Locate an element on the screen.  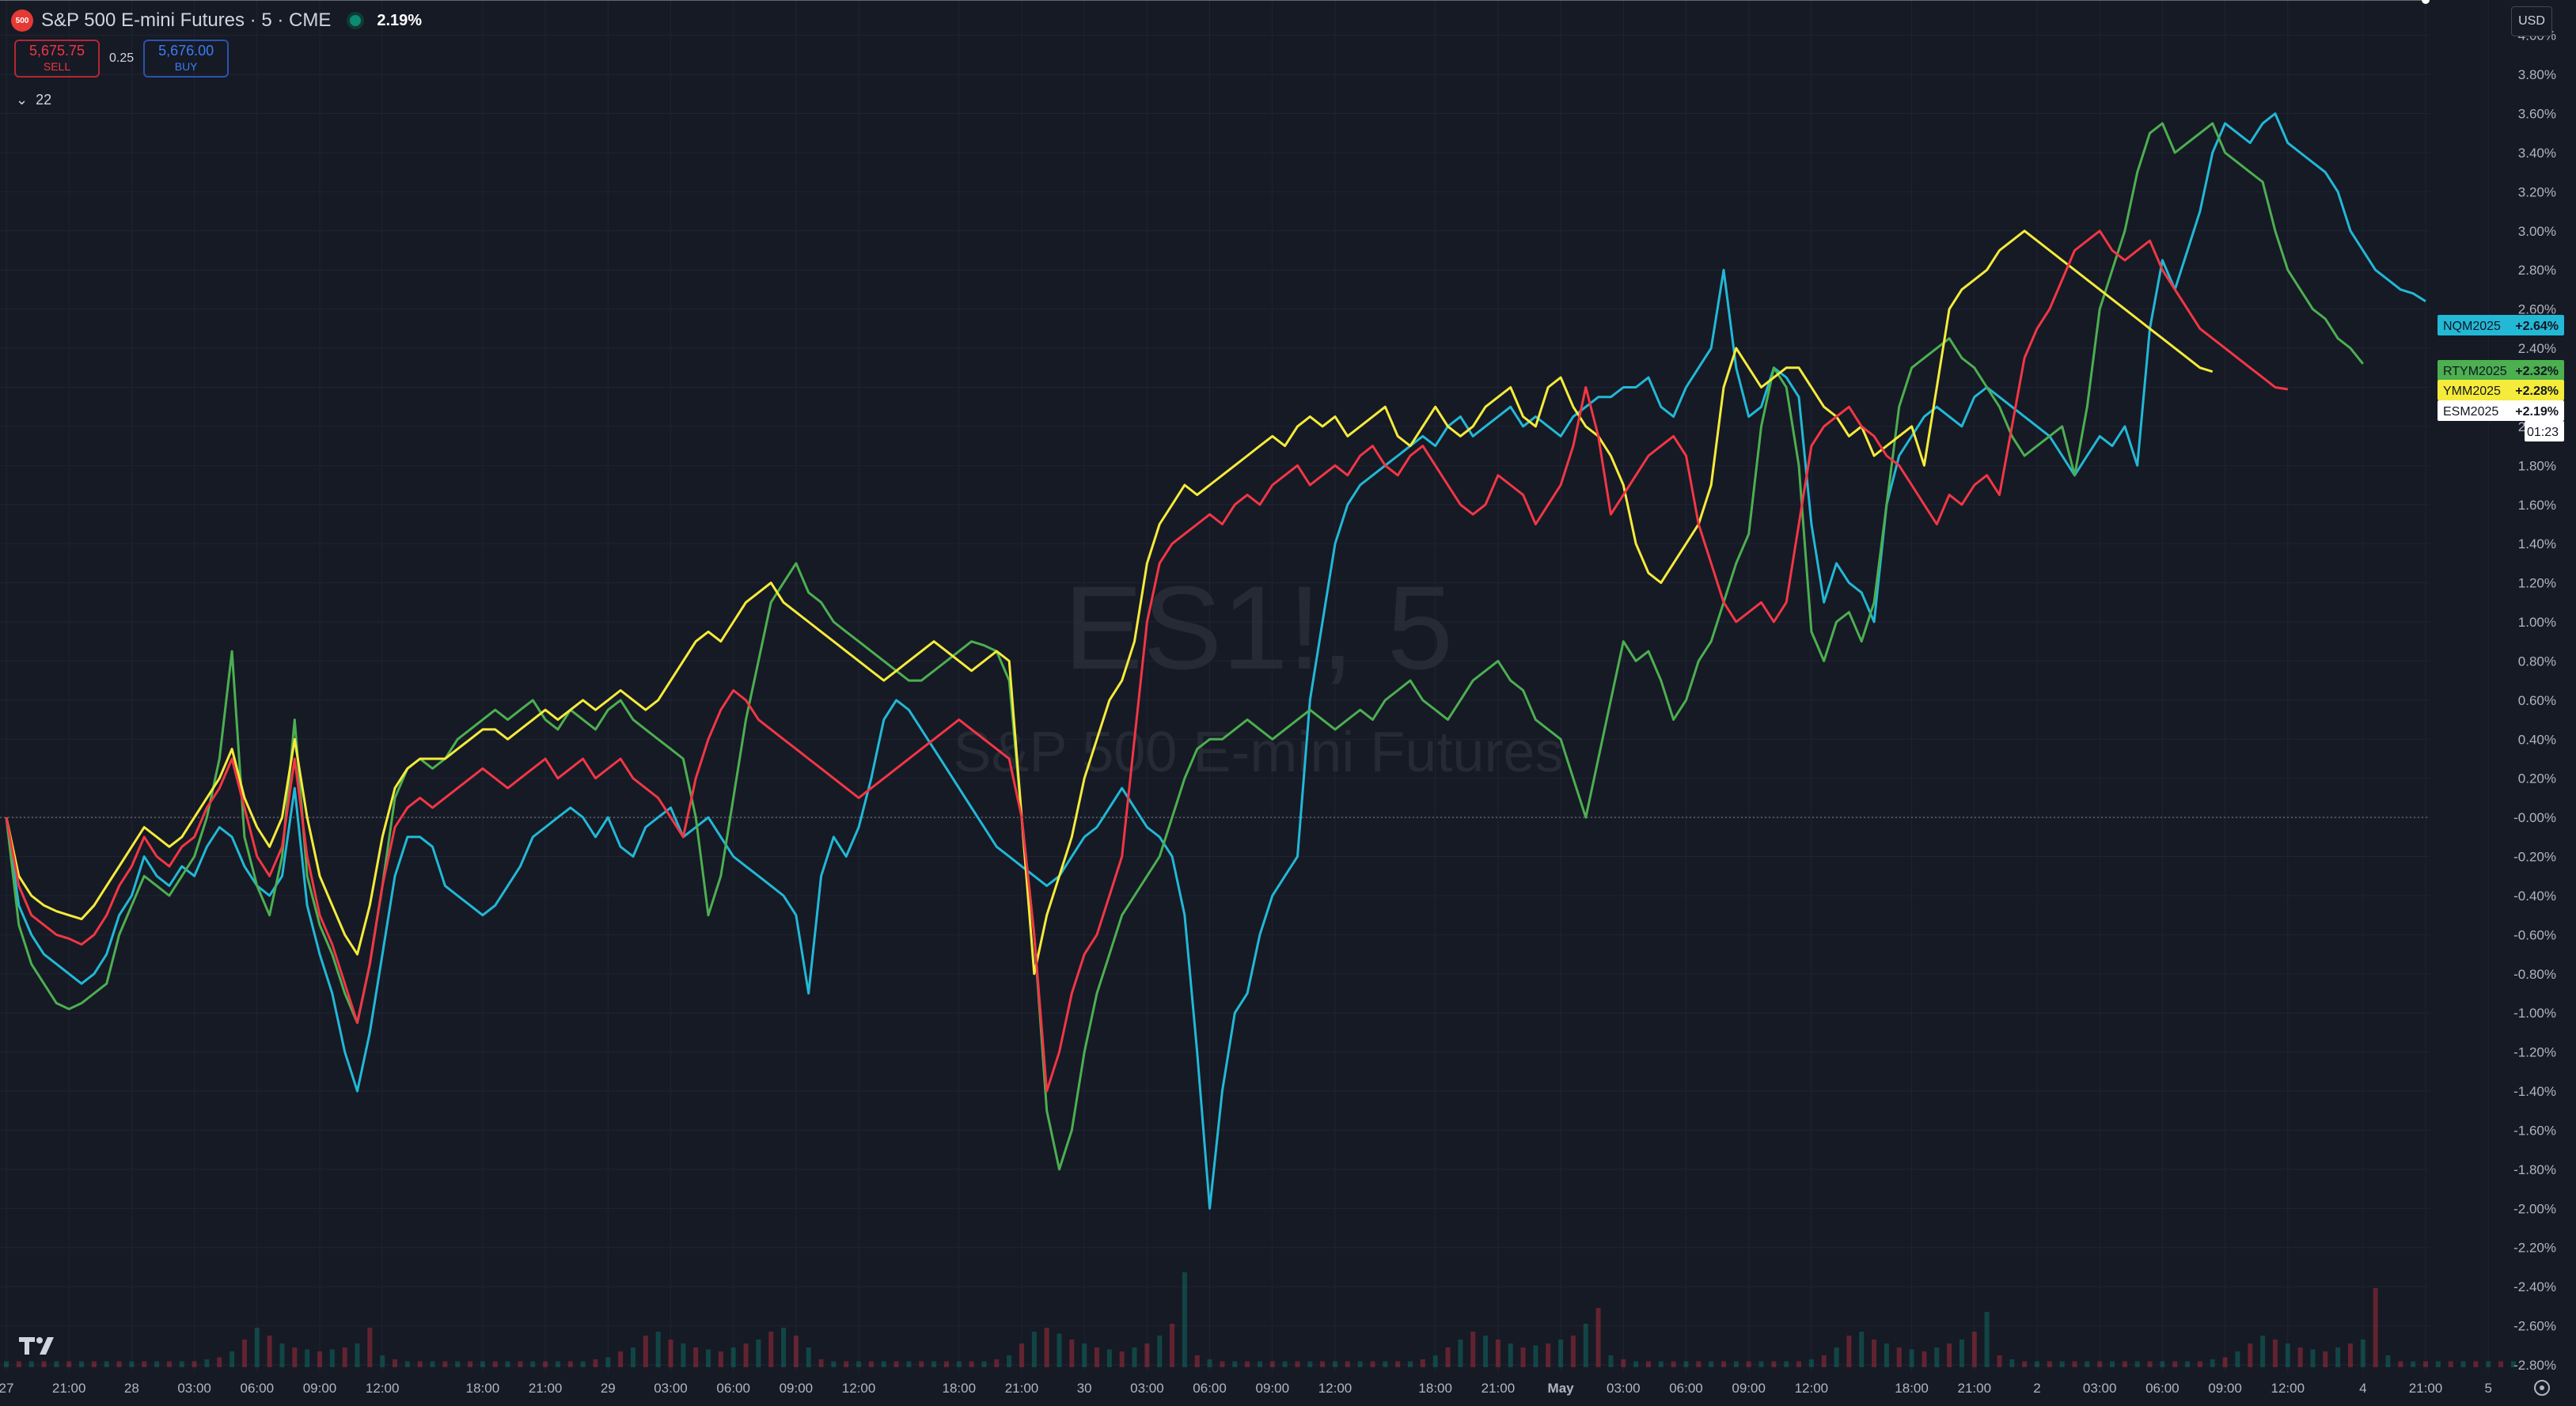
sell-label: SELL is located at coordinates (57, 67).